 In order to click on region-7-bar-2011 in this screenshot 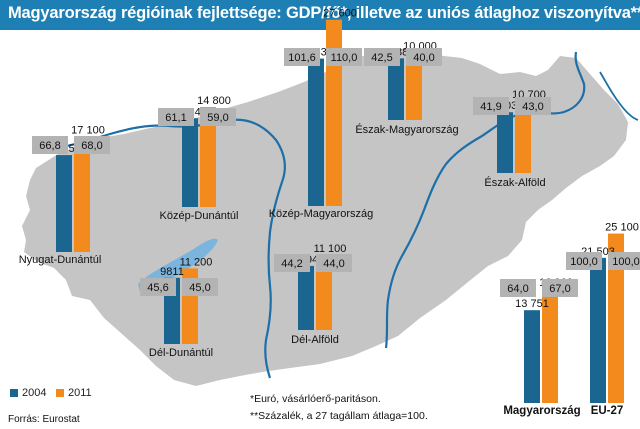, I will do `click(550, 345)`.